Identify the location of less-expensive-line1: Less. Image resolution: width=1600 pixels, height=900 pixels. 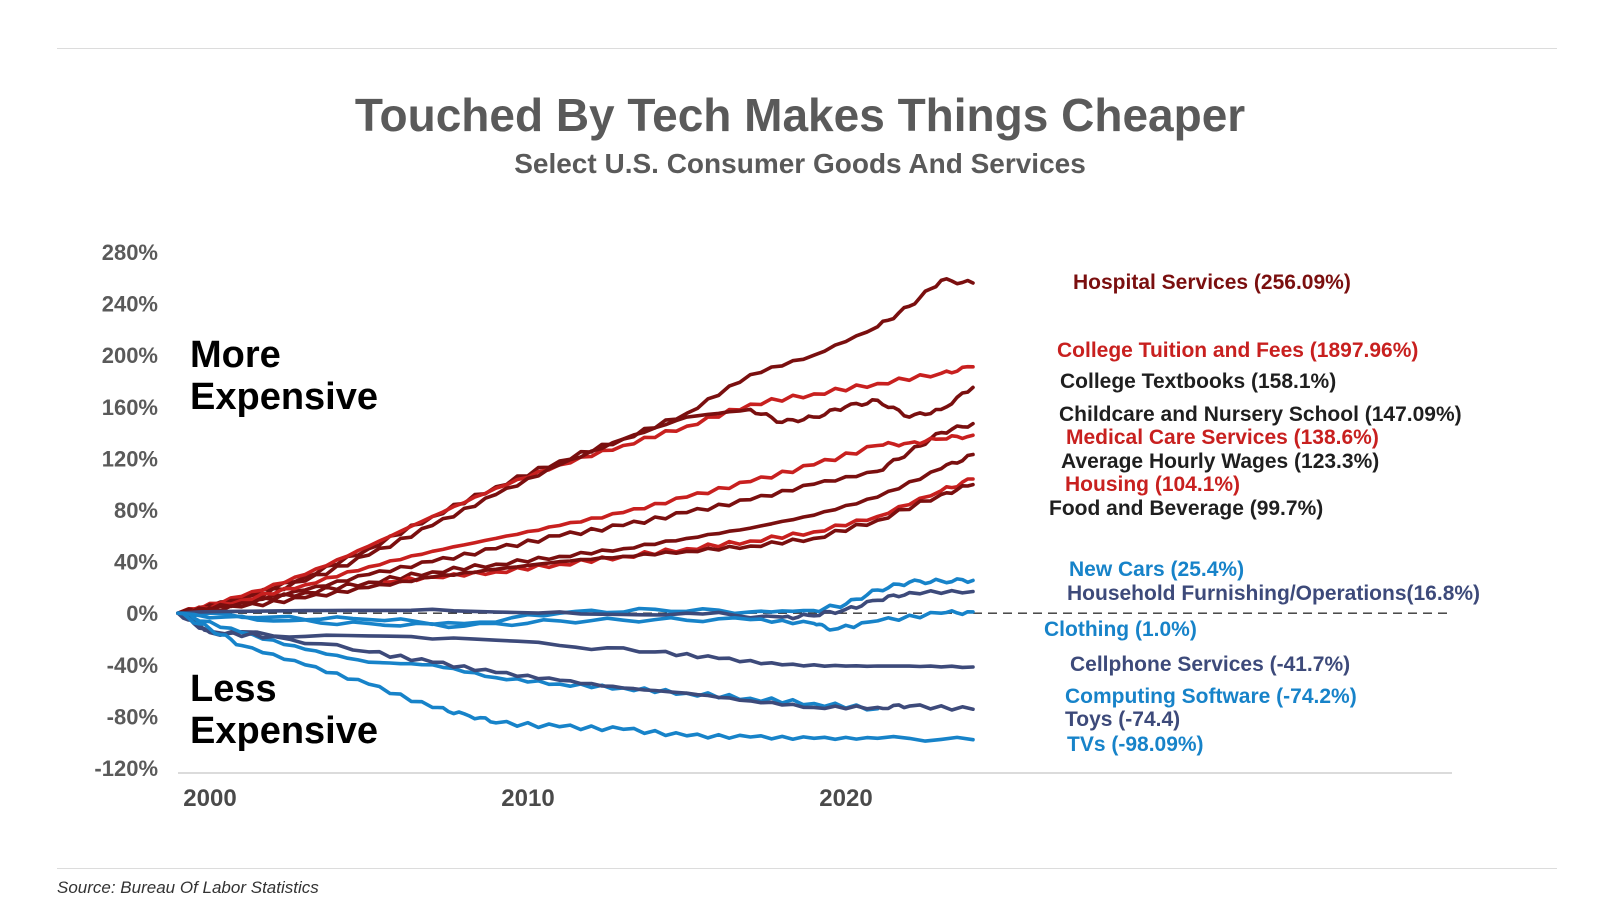
(233, 689).